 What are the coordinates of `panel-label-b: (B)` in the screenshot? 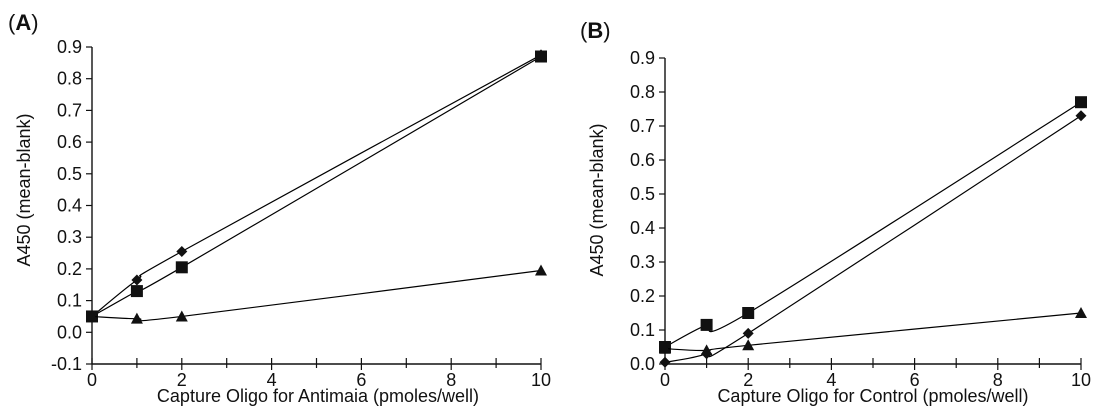 It's located at (595, 30).